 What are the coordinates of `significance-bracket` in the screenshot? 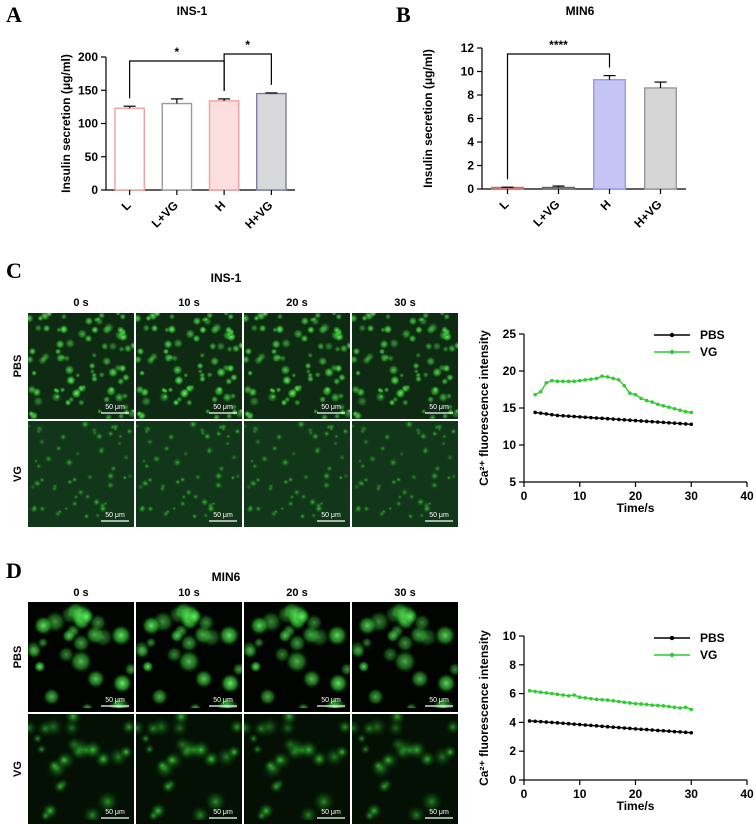 It's located at (247, 72).